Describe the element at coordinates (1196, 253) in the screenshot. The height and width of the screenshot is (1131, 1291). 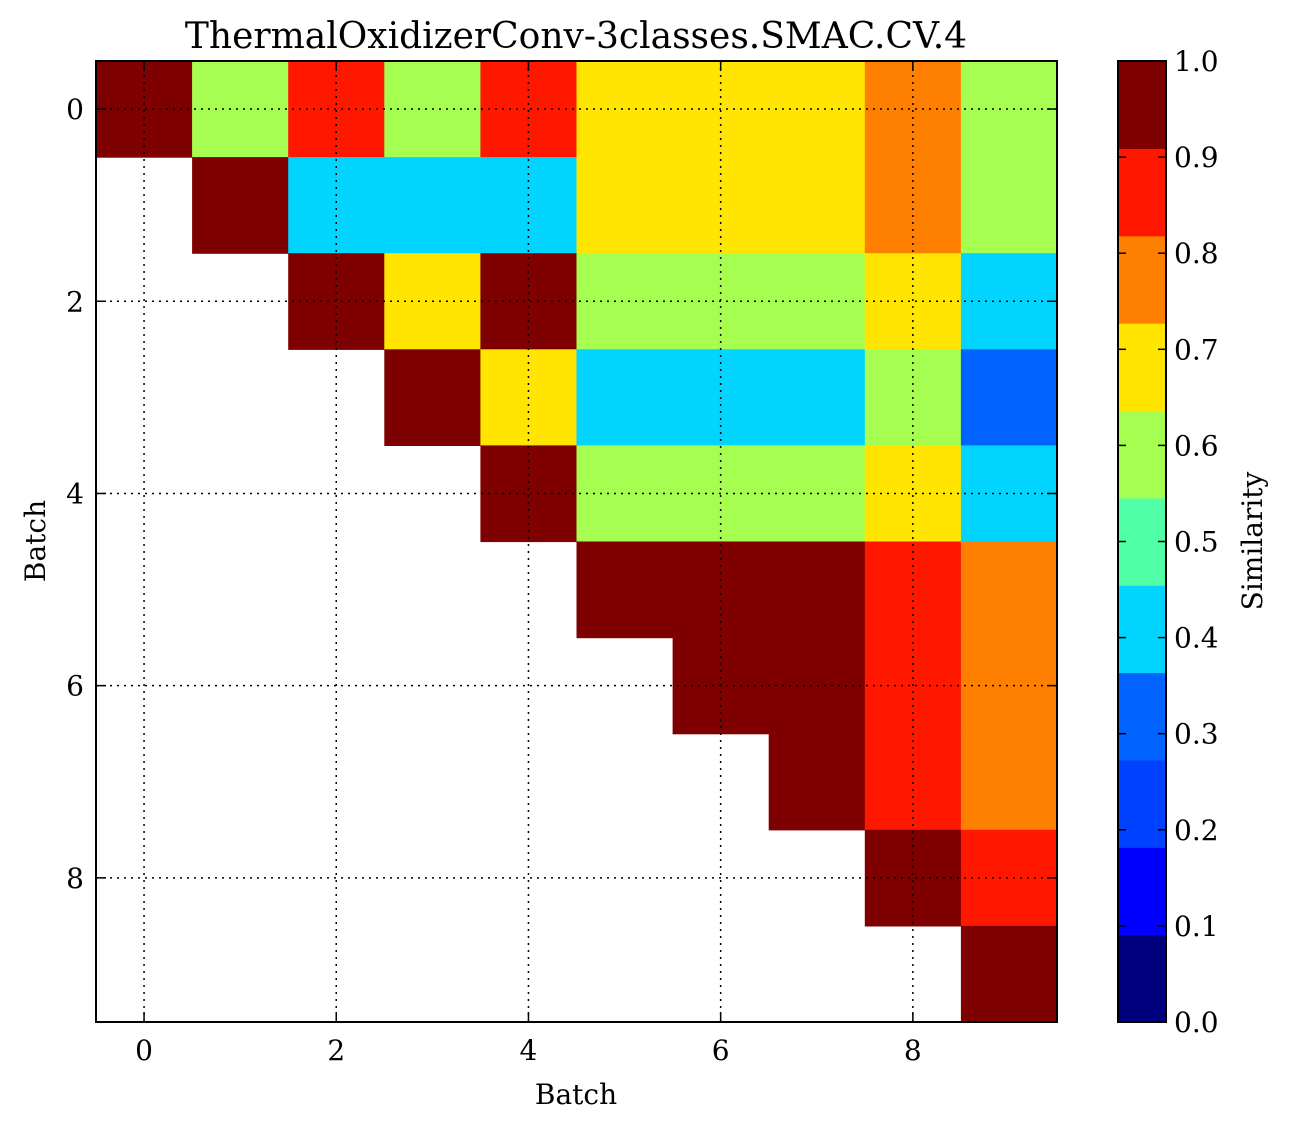
I see `colorbar-tick-label: 0.8` at that location.